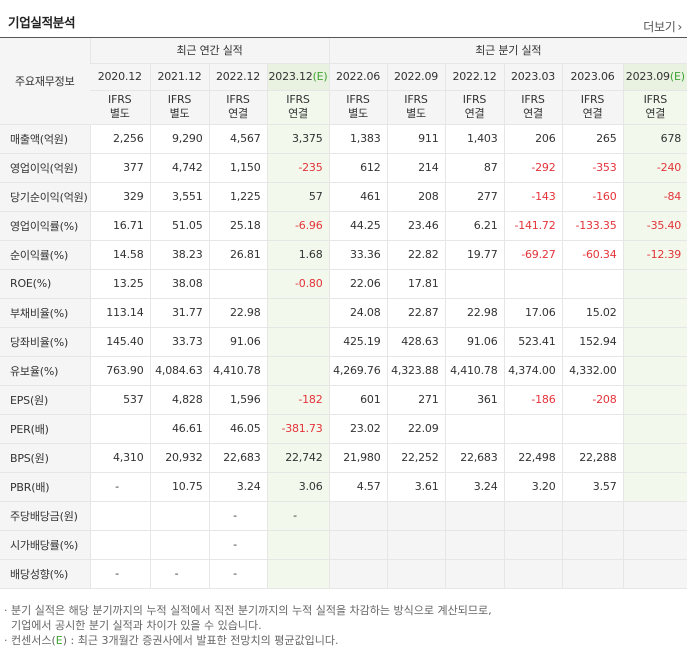  I want to click on table-row: 시가배당률(%) -, so click(344, 545).